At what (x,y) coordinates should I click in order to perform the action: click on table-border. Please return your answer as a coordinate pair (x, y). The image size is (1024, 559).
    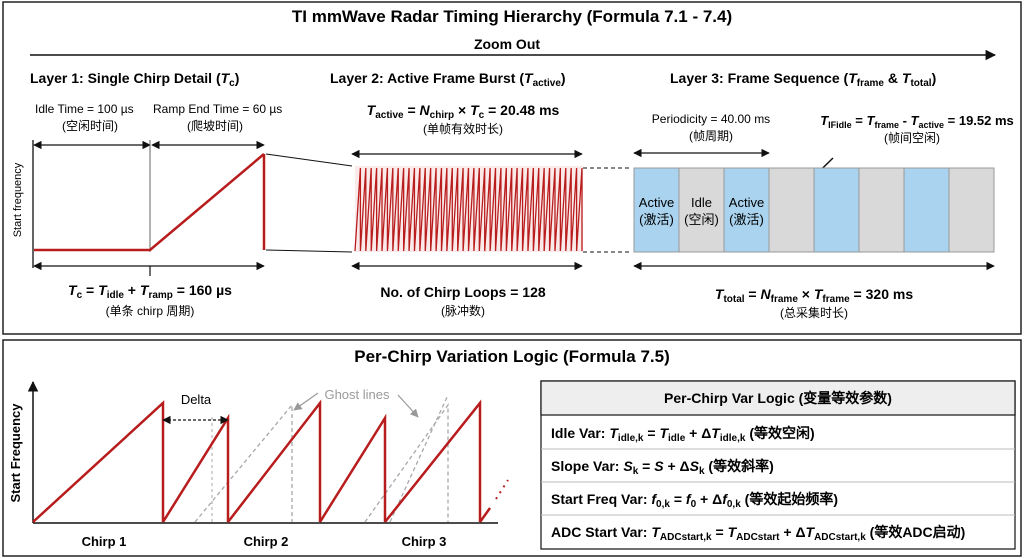
    Looking at the image, I should click on (778, 465).